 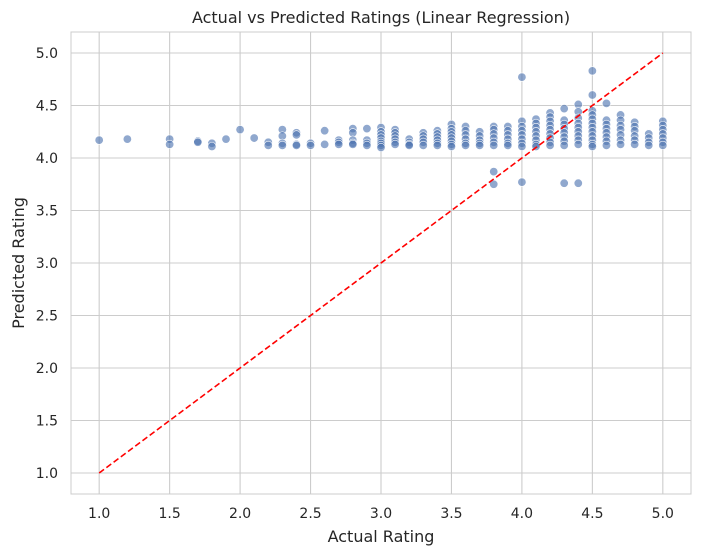 I want to click on y-axis-label: Predicted Rating, so click(x=18, y=263).